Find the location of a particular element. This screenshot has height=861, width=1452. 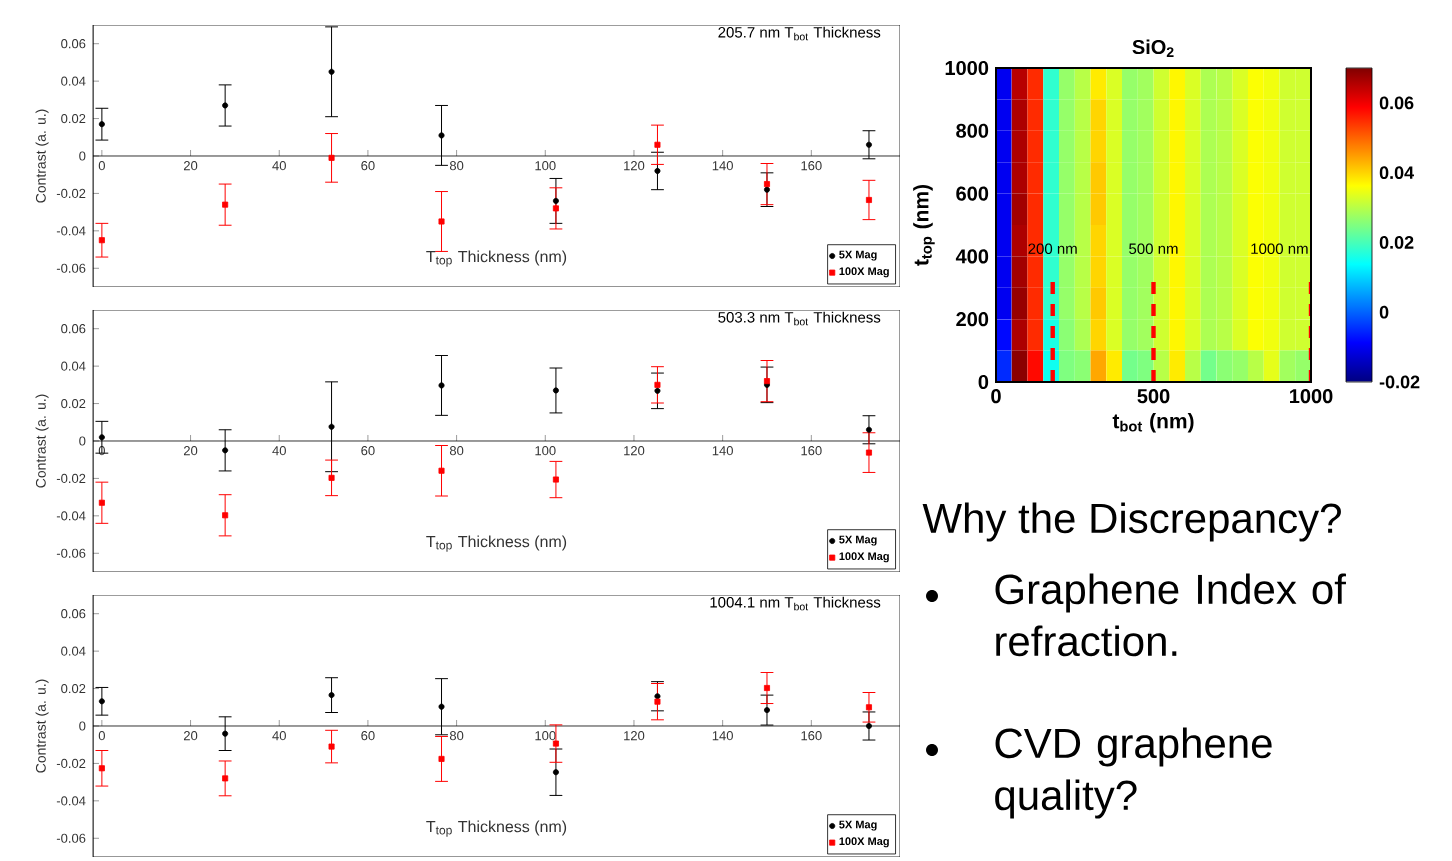

ref-line-label: 1000 nm is located at coordinates (1279, 249).